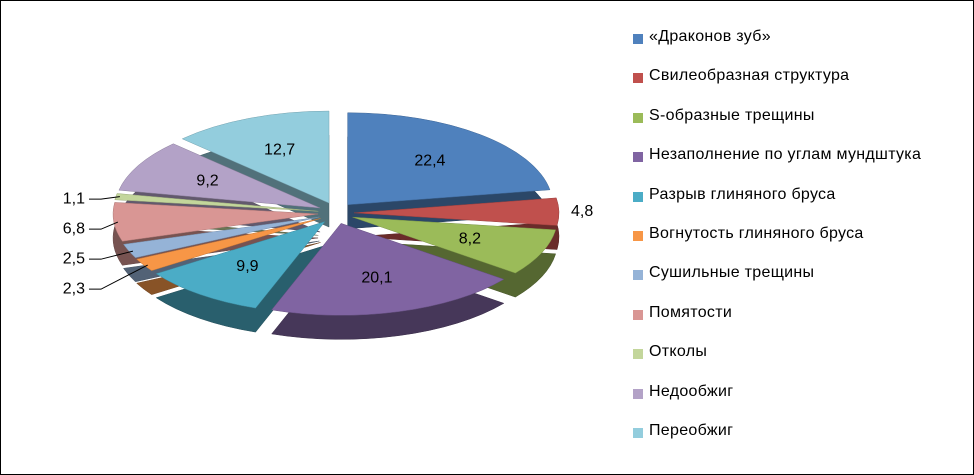  Describe the element at coordinates (785, 155) in the screenshot. I see `legend-label: Незаполнение по углам мундштука` at that location.